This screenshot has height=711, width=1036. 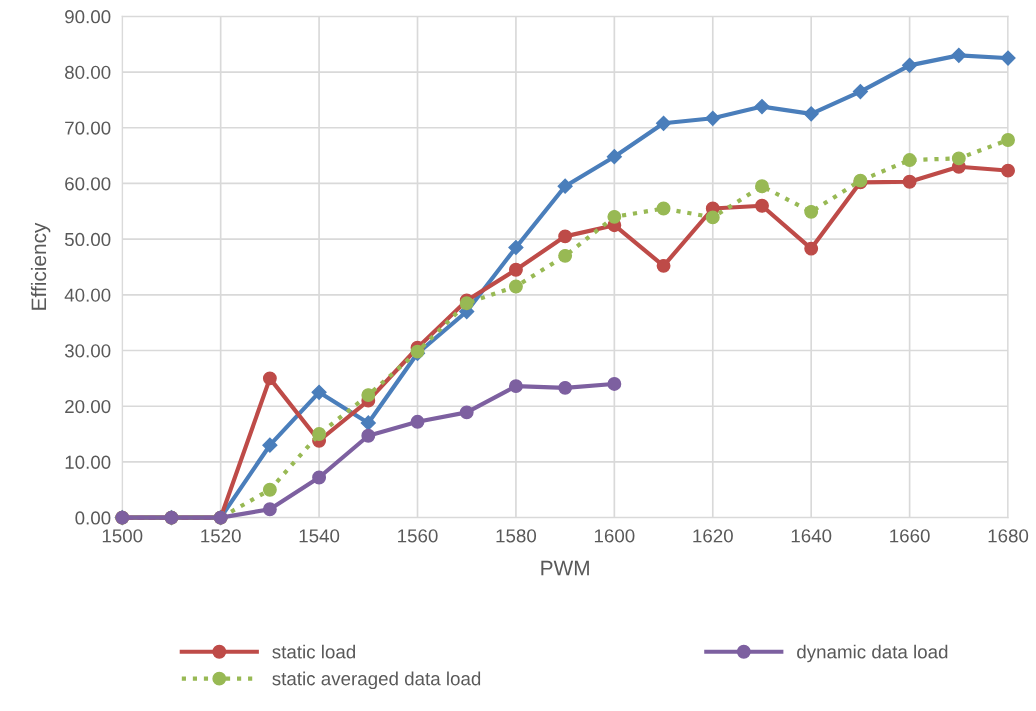 I want to click on x-tick-label: 1500, so click(x=122, y=536).